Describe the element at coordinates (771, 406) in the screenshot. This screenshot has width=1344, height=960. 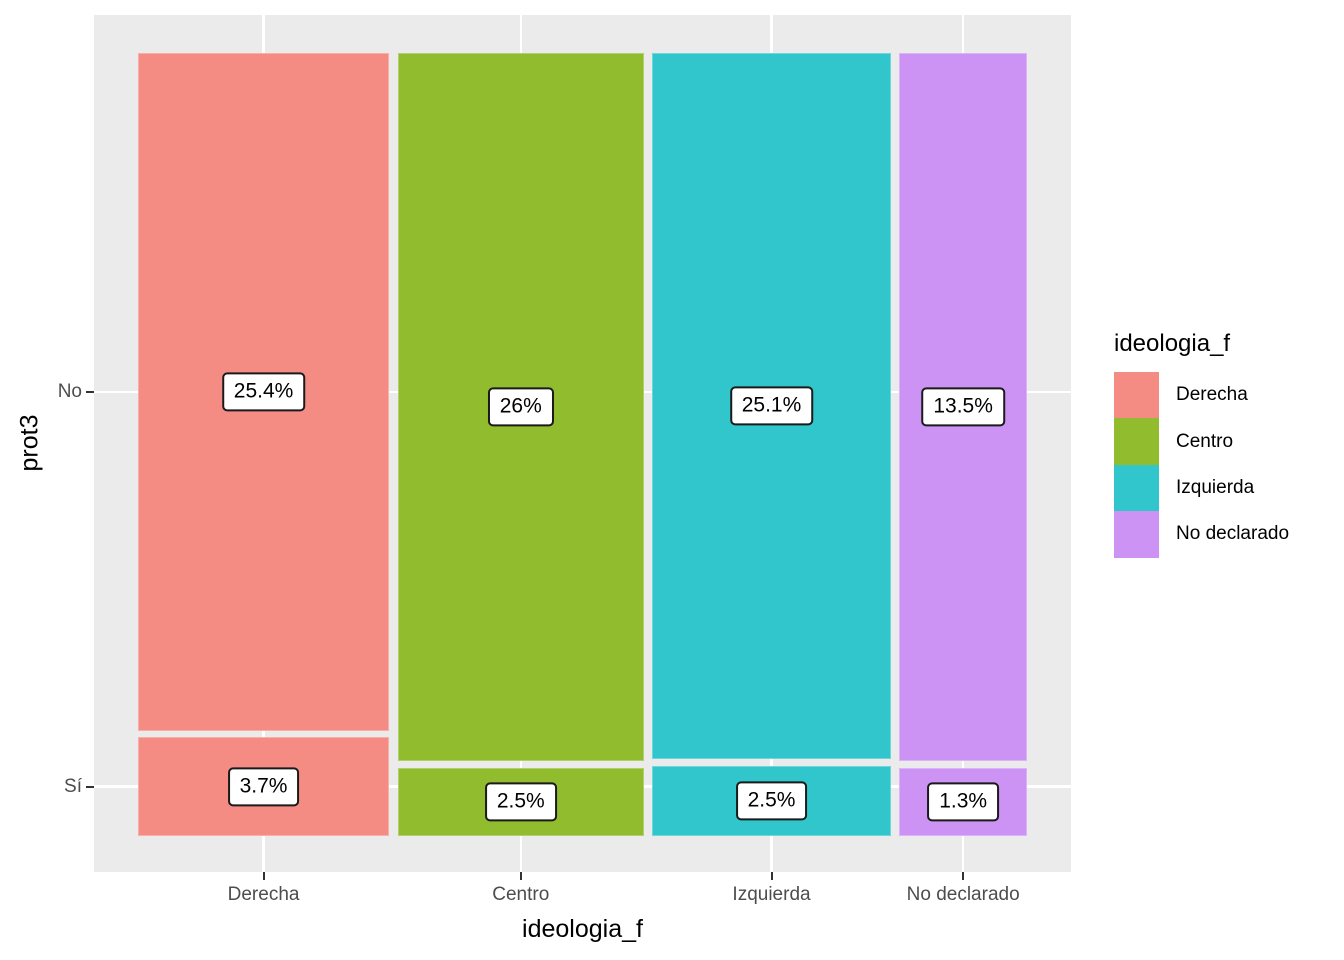
I see `cell-percent-label: 25.1%` at that location.